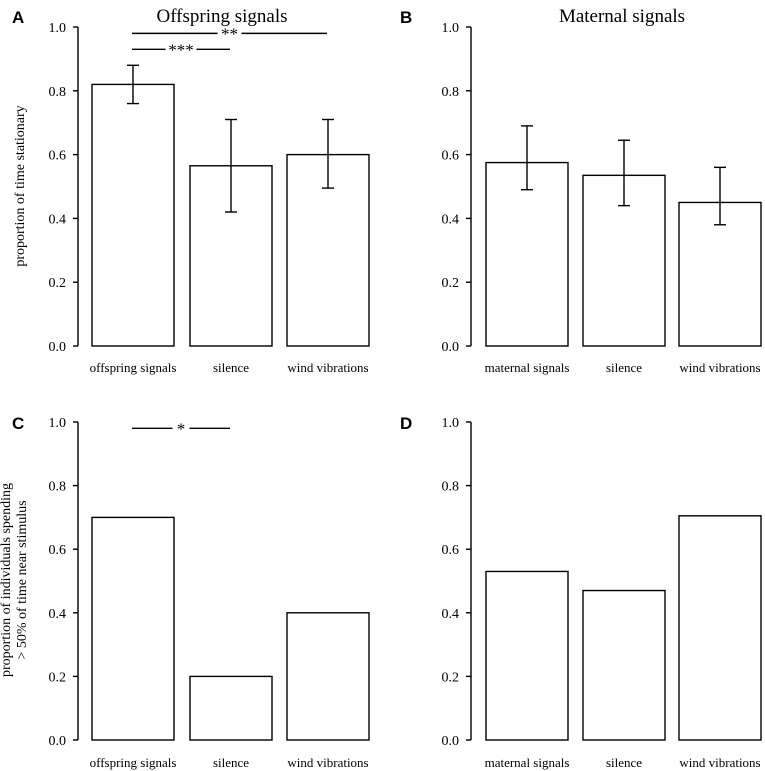  Describe the element at coordinates (22, 579) in the screenshot. I see `y-axis-label: > 50% of time near stimulus` at that location.